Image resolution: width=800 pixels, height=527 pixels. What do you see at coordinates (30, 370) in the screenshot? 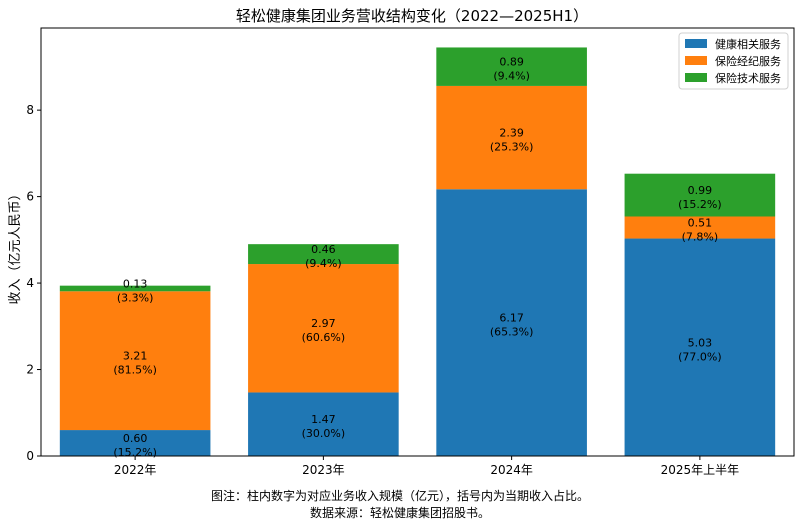
I see `y-tick-label: 2` at bounding box center [30, 370].